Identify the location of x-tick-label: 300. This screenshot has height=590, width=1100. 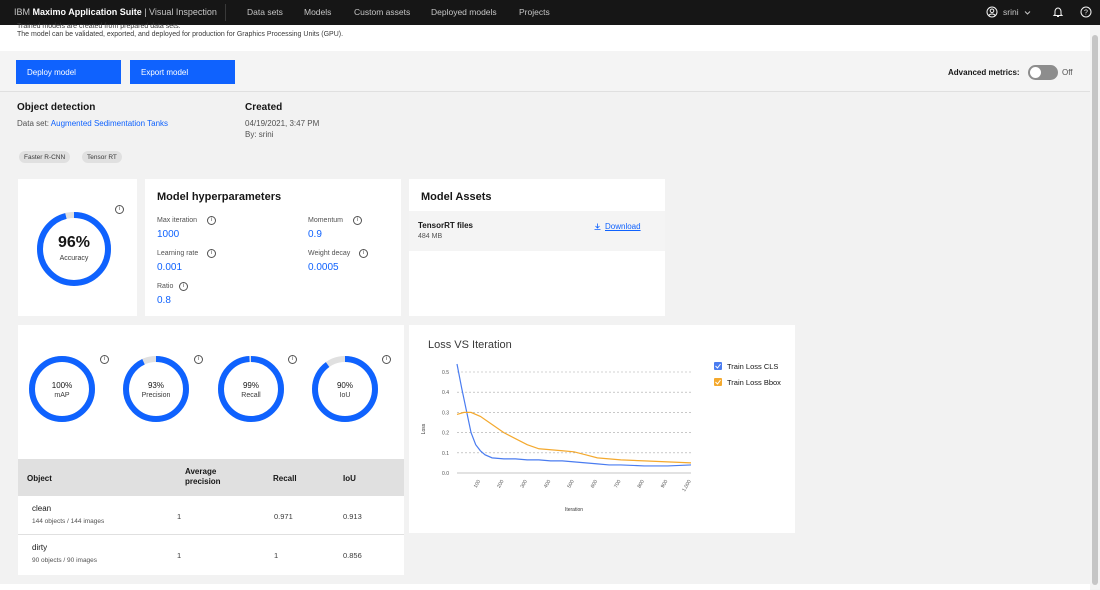
(524, 484).